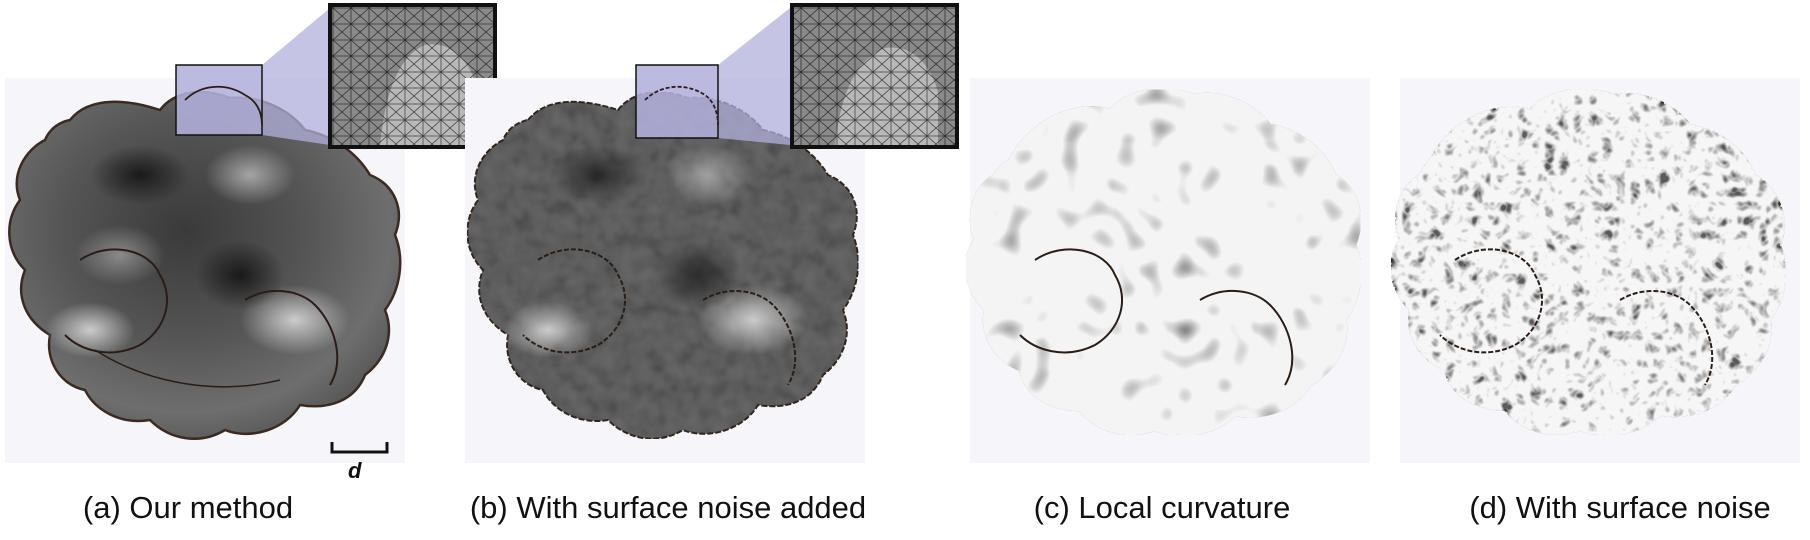  I want to click on caption-d: (d) With surface noise, so click(1620, 507).